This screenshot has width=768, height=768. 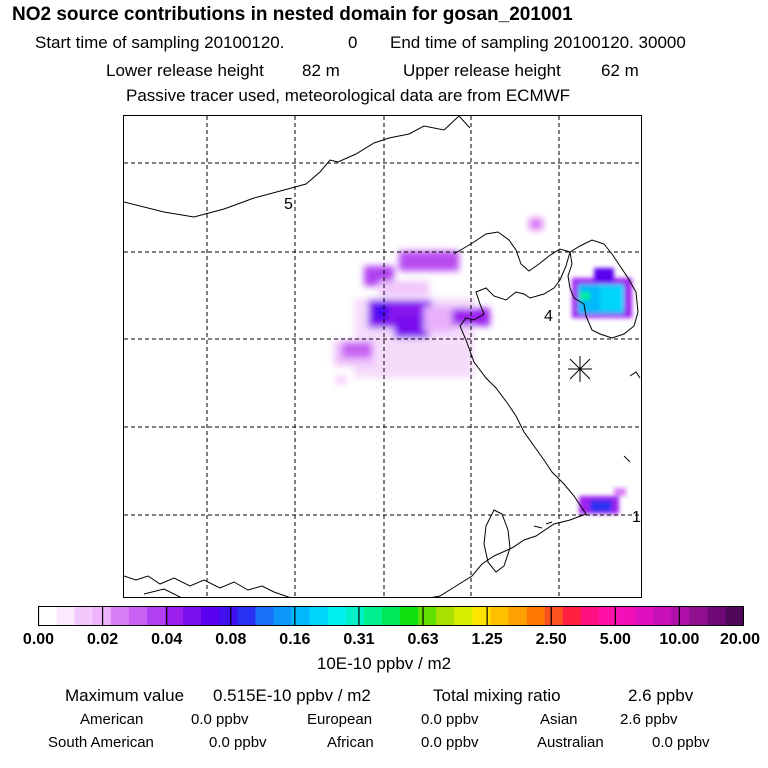 I want to click on total-mixing-value: 2.6 ppbv, so click(x=661, y=695).